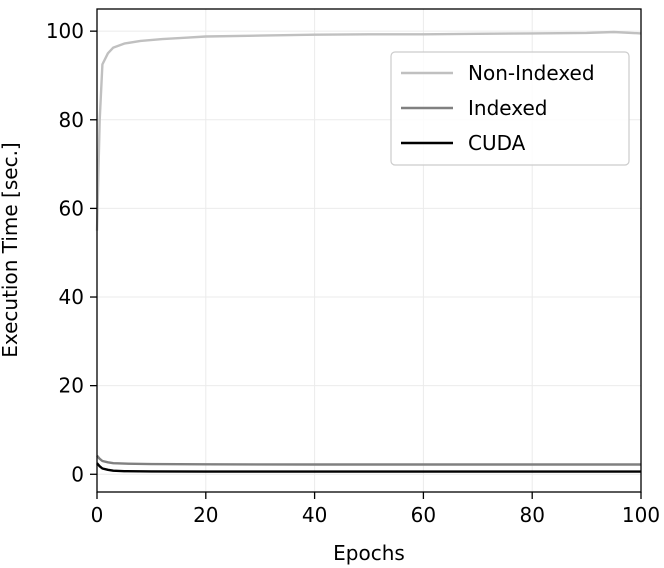 Image resolution: width=664 pixels, height=568 pixels. What do you see at coordinates (368, 467) in the screenshot?
I see `series-line-cuda` at bounding box center [368, 467].